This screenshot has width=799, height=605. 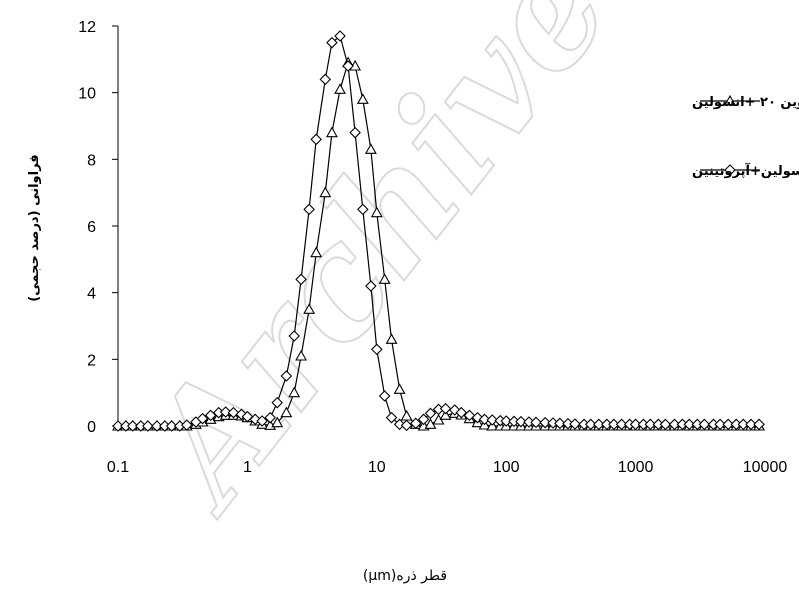 I want to click on legend-label: اسپن-توین ۲۰ +انسولین+آپروتینین, so click(x=745, y=170).